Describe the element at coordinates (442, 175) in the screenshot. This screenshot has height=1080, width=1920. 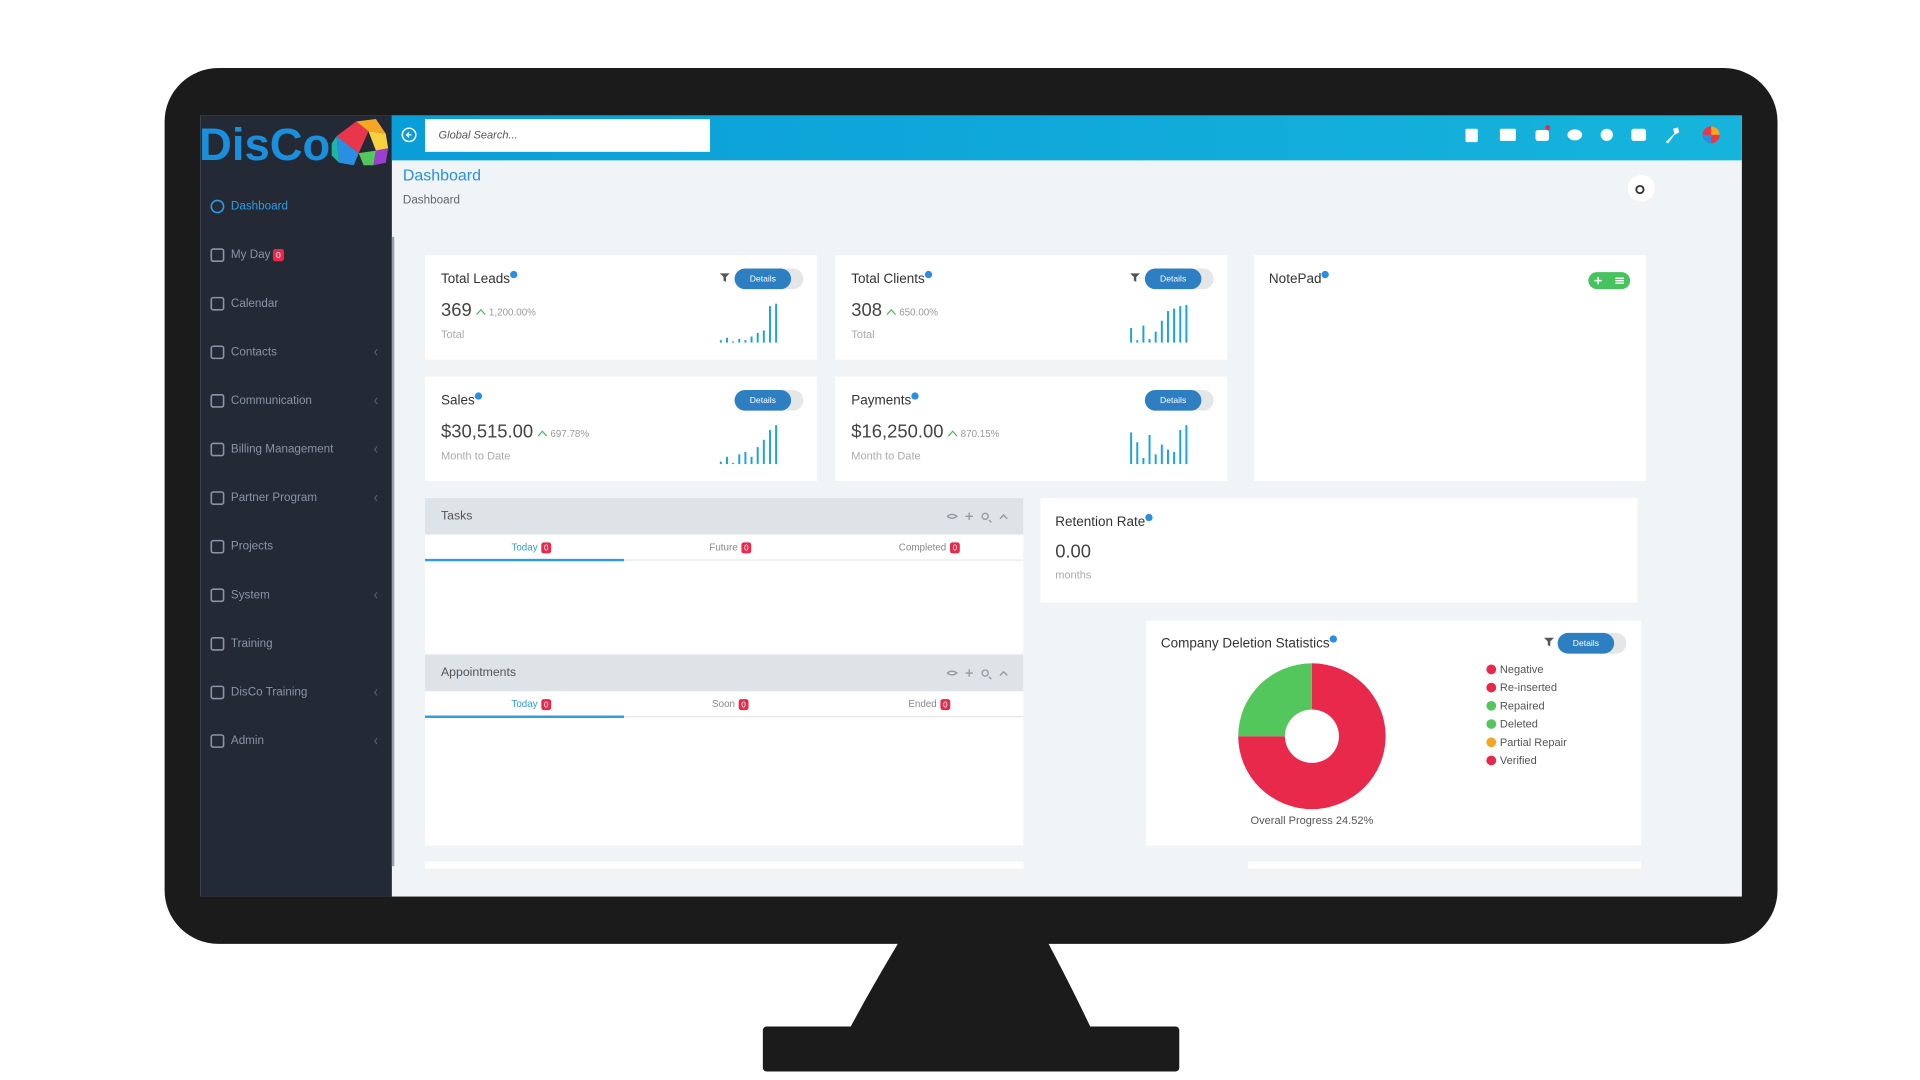
I see `page-title: Dashboard` at that location.